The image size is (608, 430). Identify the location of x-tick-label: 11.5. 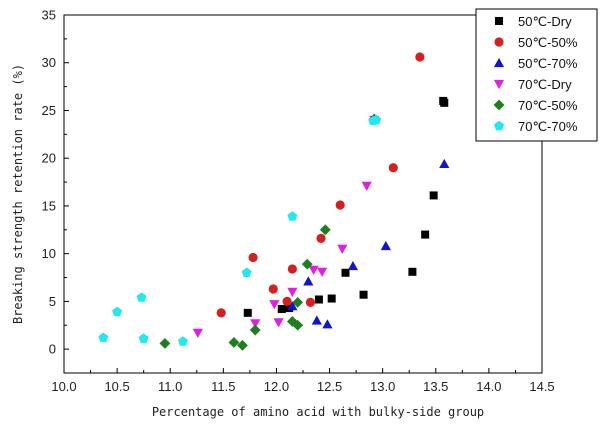
(223, 386).